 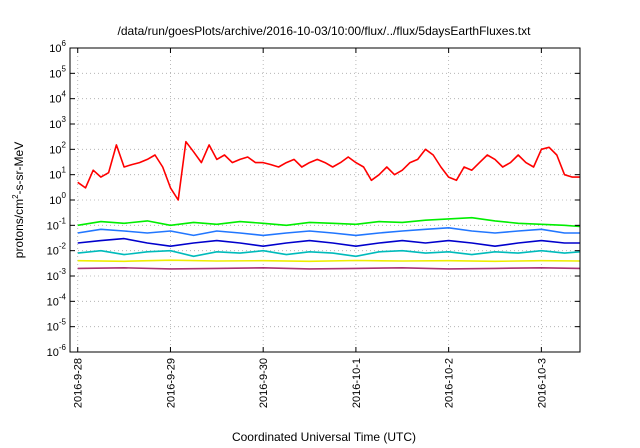 I want to click on y-tick-label: 10⁻⁶, so click(x=57, y=351).